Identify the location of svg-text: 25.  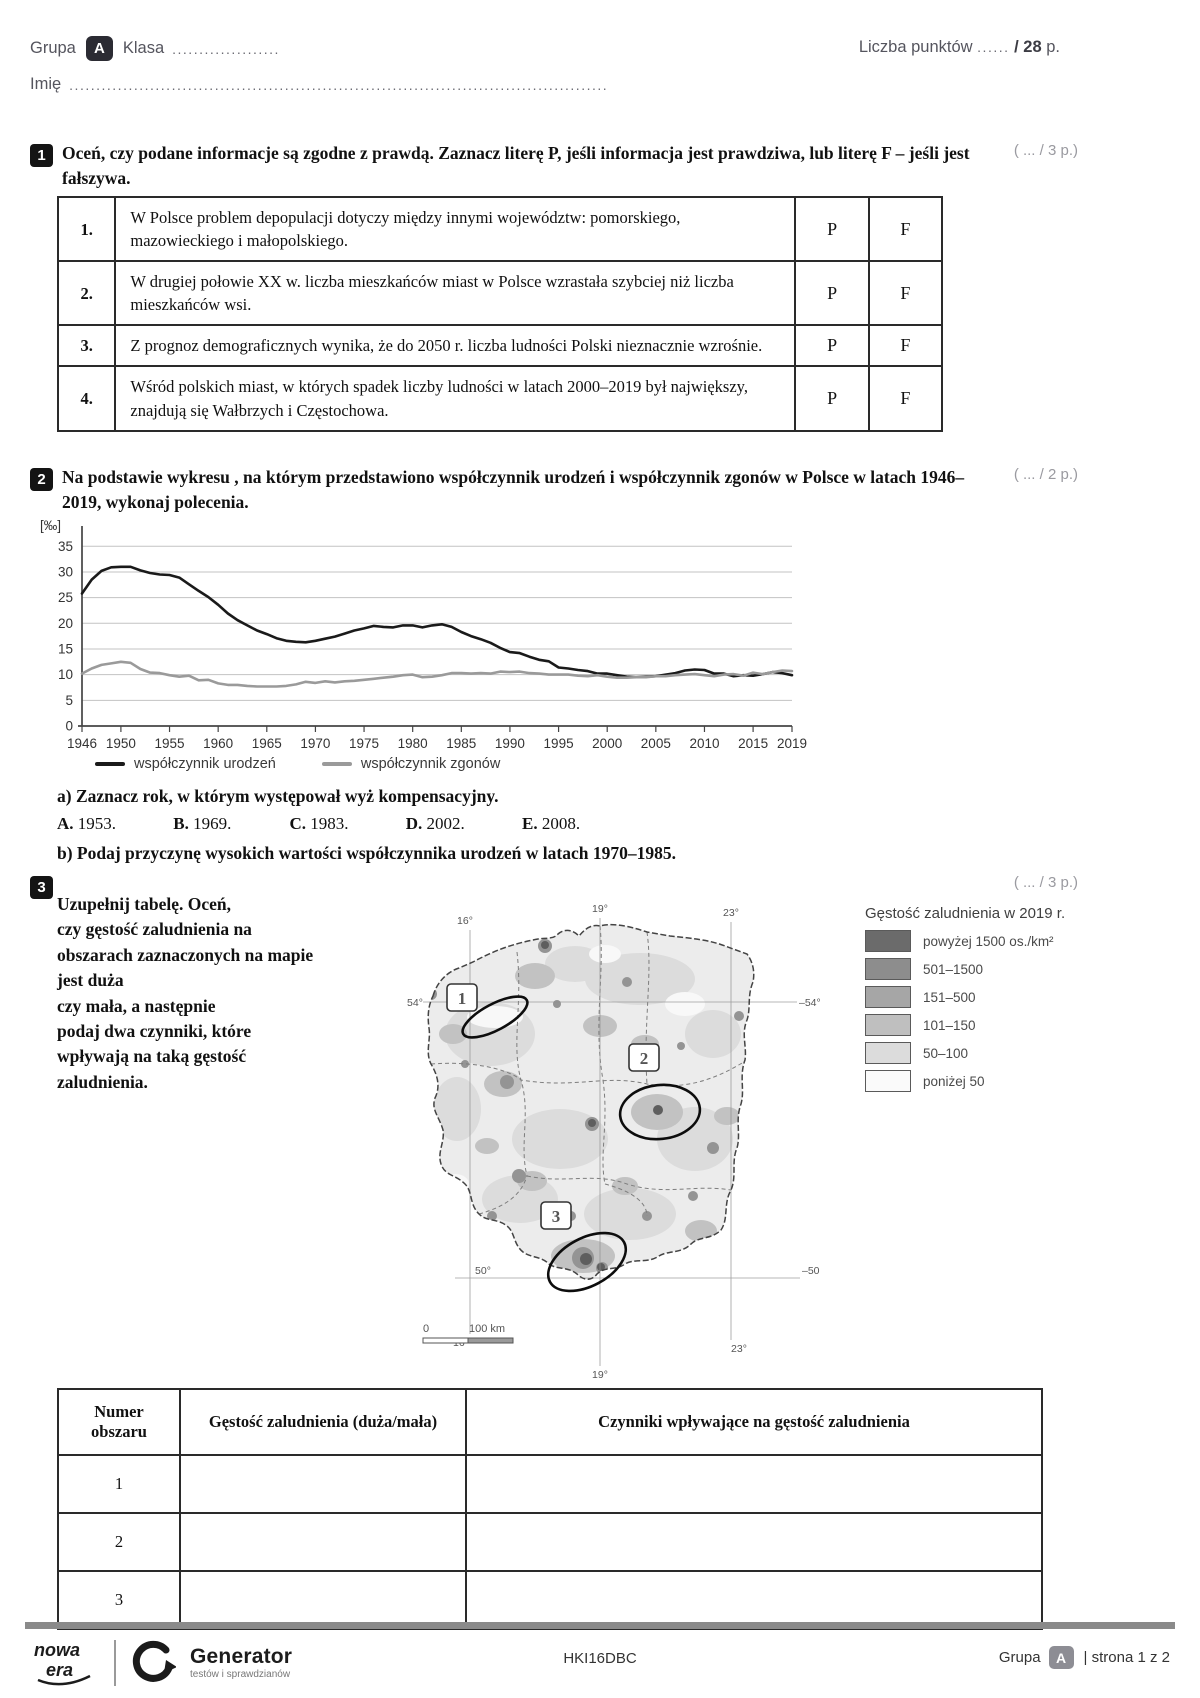
(65, 597).